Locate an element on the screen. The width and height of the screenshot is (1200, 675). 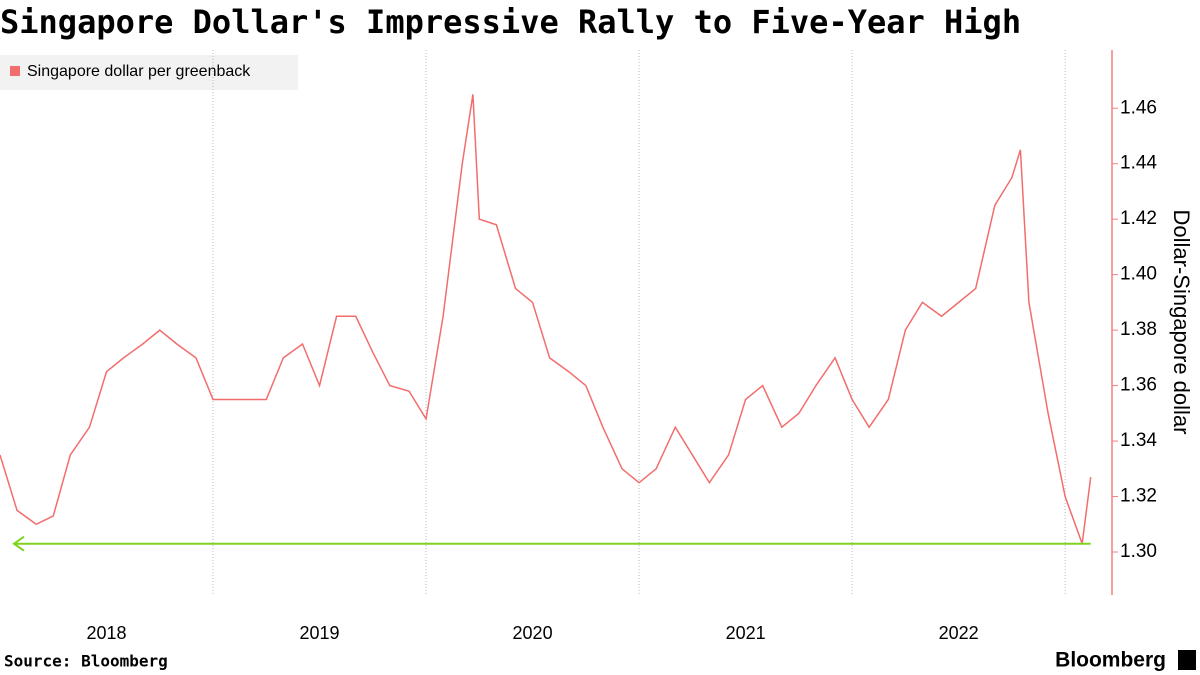
source: Source: Bloomberg is located at coordinates (86, 661).